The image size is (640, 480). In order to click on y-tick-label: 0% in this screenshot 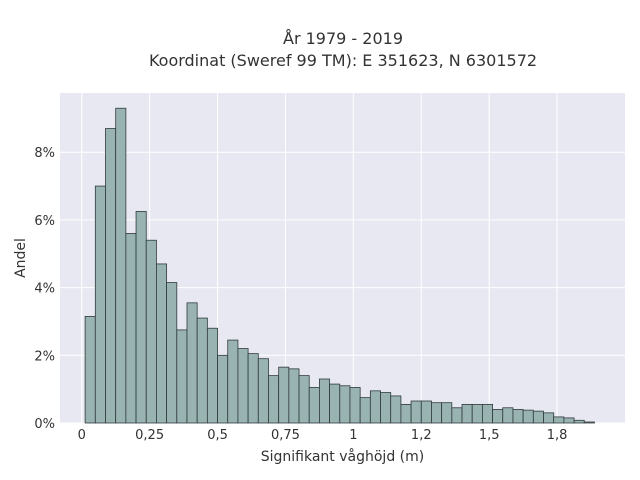, I will do `click(44, 424)`.